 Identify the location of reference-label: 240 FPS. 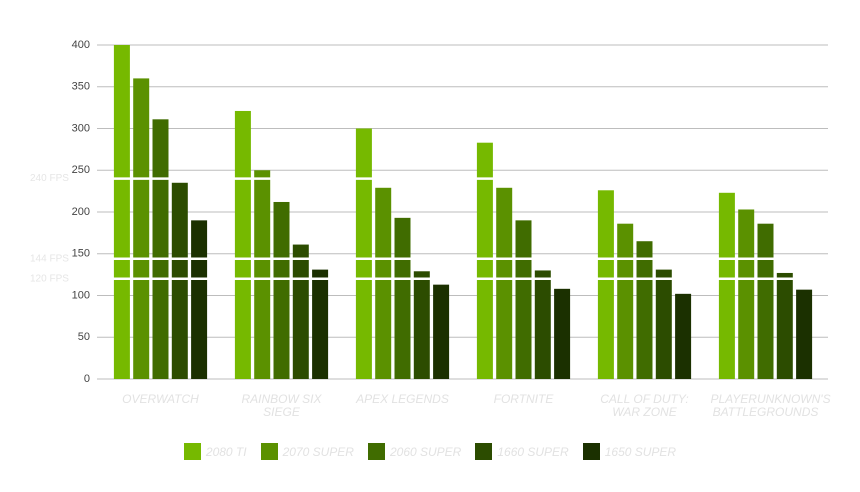
(49, 178).